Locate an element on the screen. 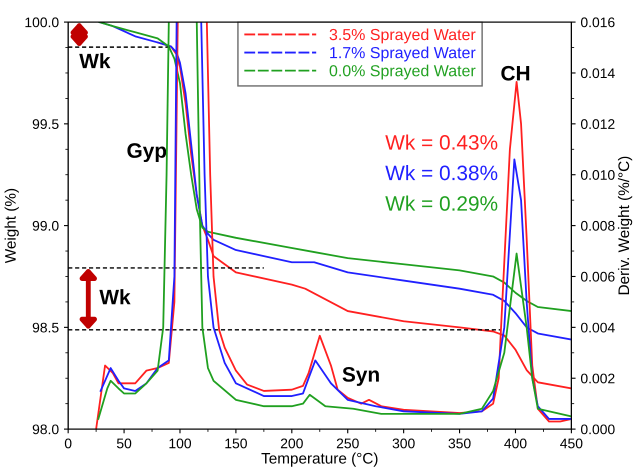  y2-tick-label: 0.010 is located at coordinates (597, 175).